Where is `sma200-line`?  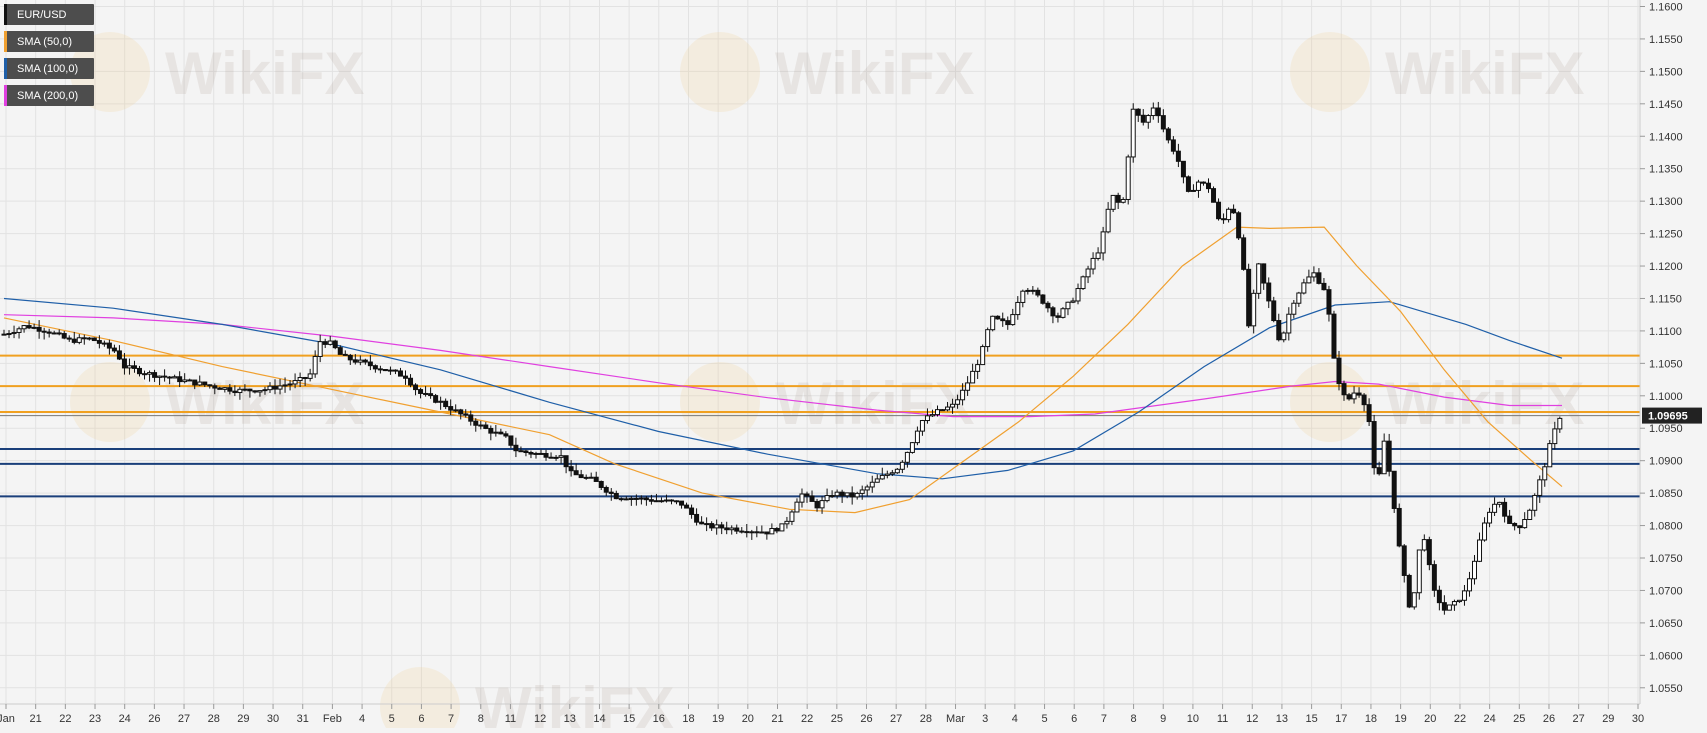 sma200-line is located at coordinates (782, 366).